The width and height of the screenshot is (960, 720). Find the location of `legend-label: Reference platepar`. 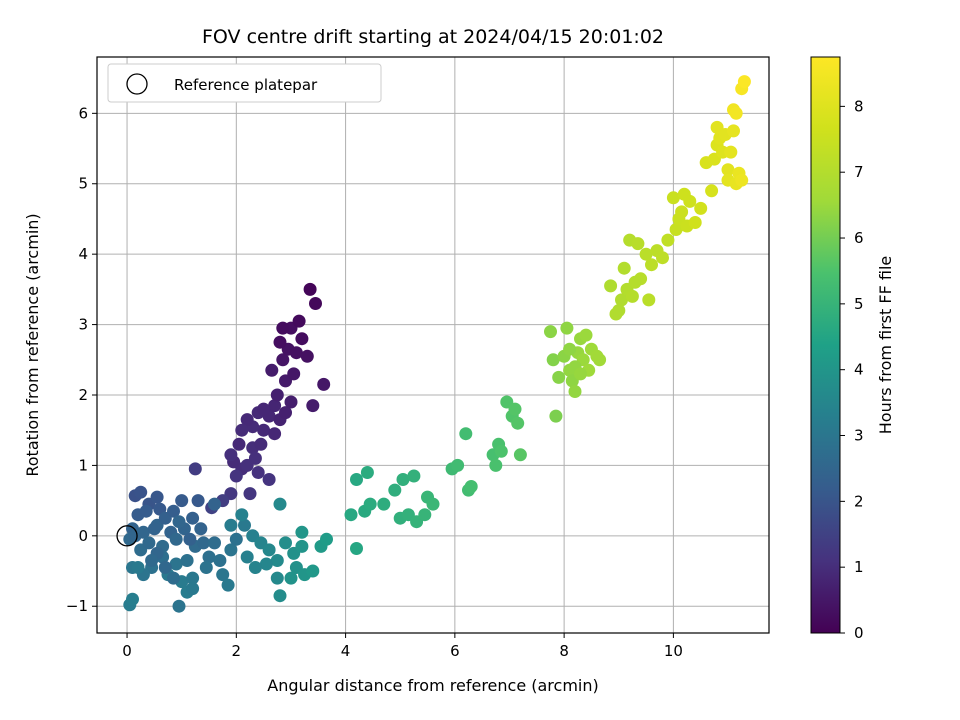

legend-label: Reference platepar is located at coordinates (246, 85).